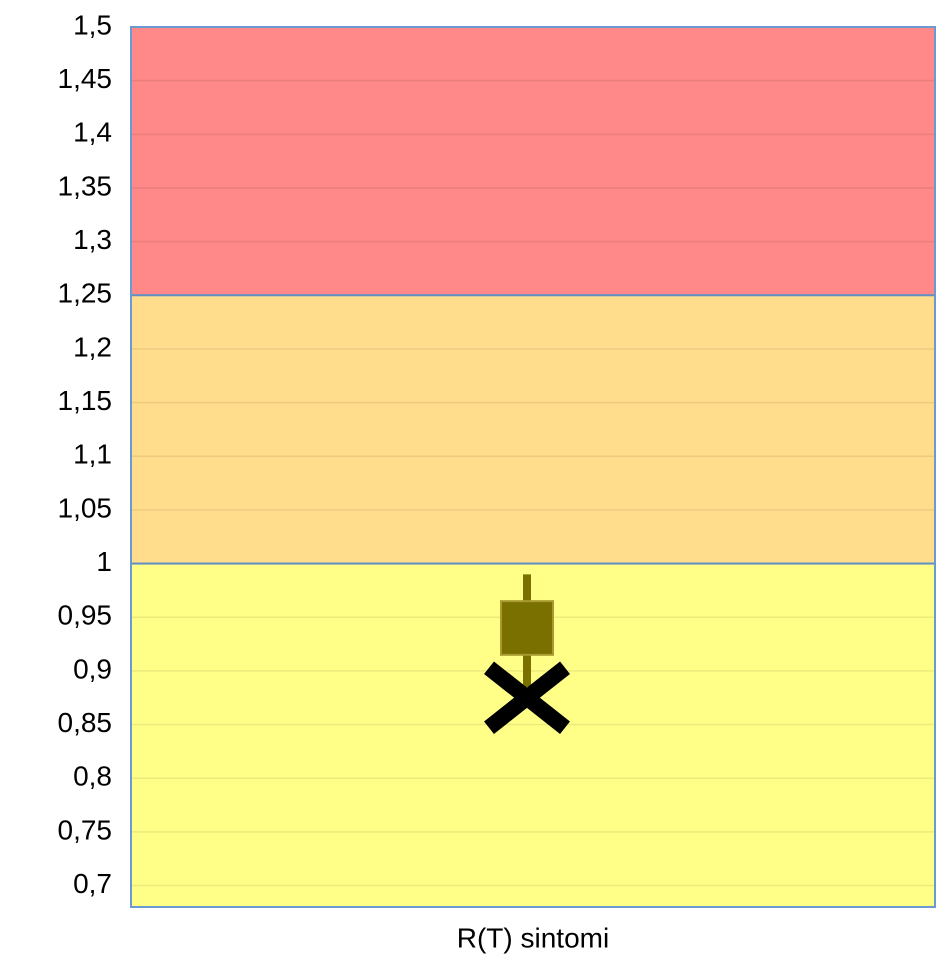 Image resolution: width=936 pixels, height=962 pixels. I want to click on x-tick-label: R(T) sintomi, so click(533, 937).